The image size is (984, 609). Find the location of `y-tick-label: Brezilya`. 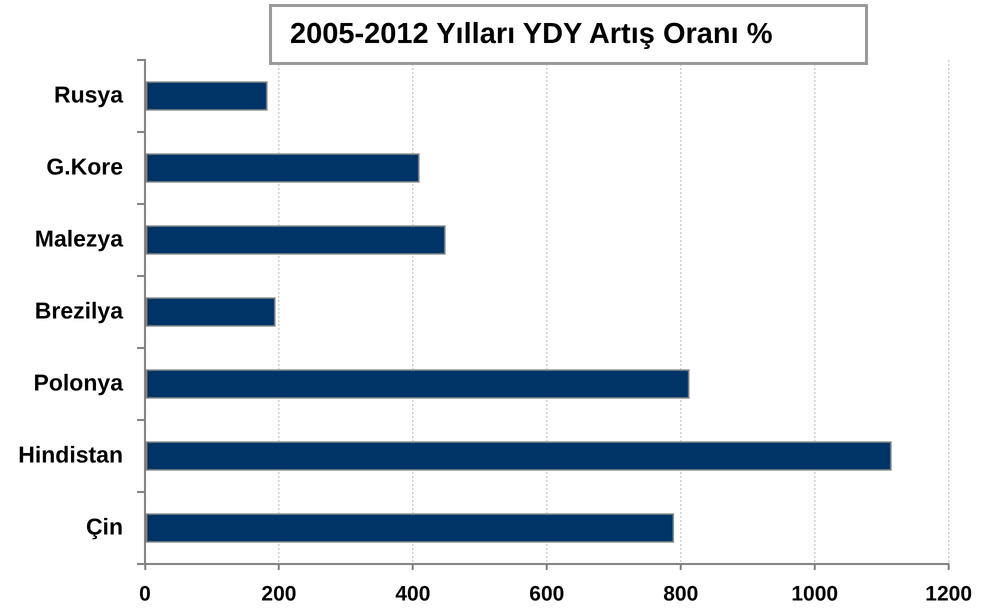

y-tick-label: Brezilya is located at coordinates (79, 310).